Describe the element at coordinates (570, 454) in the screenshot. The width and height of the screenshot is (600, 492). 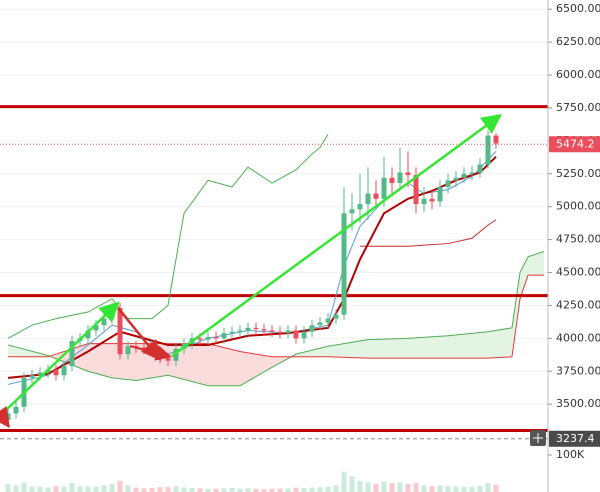
I see `volume-tick-label: 100K` at that location.